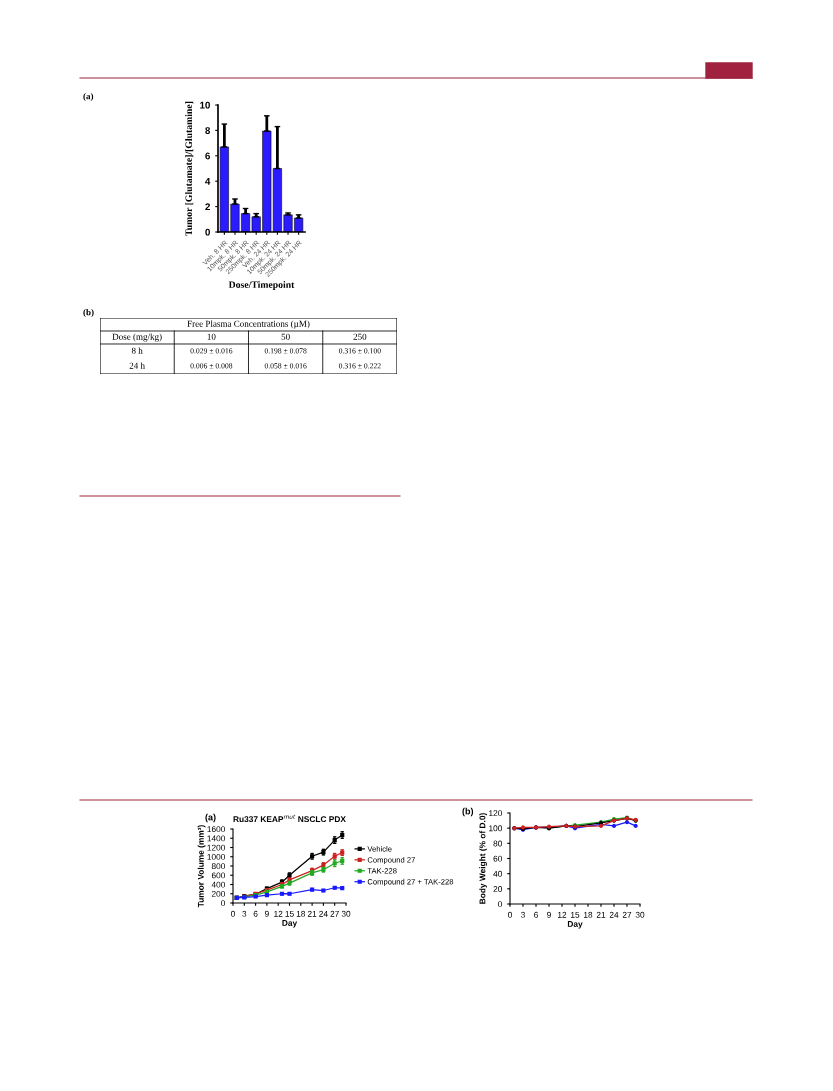  I want to click on y-tick-label: 1000, so click(216, 856).